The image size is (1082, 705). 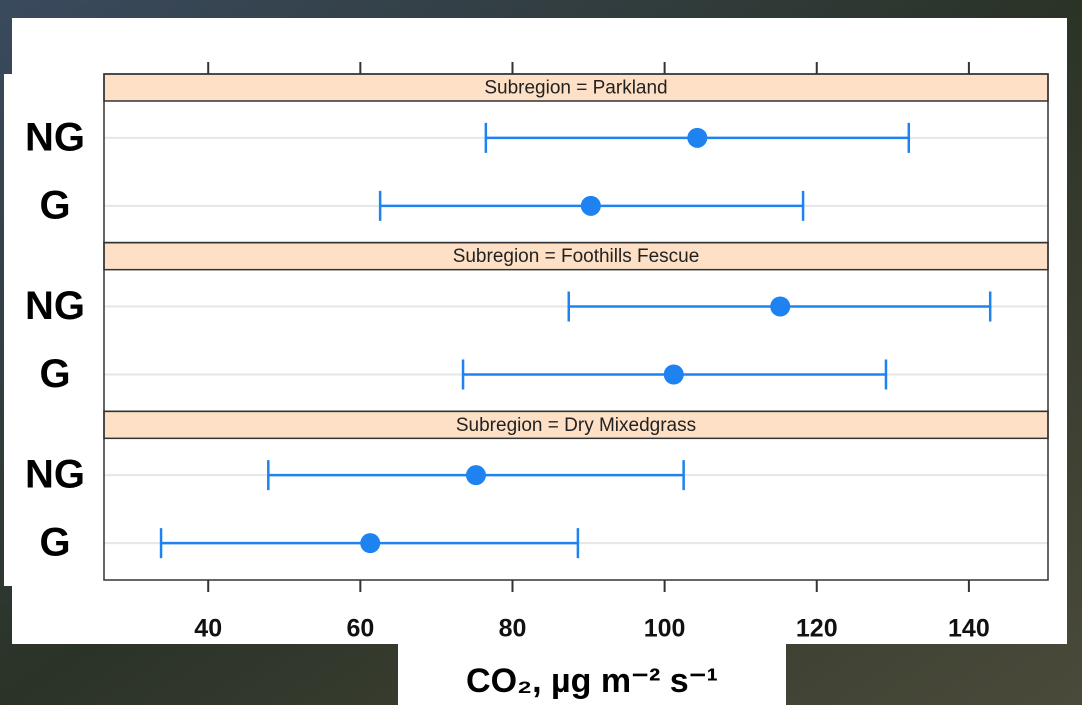 What do you see at coordinates (360, 629) in the screenshot?
I see `x-tick-label: 60` at bounding box center [360, 629].